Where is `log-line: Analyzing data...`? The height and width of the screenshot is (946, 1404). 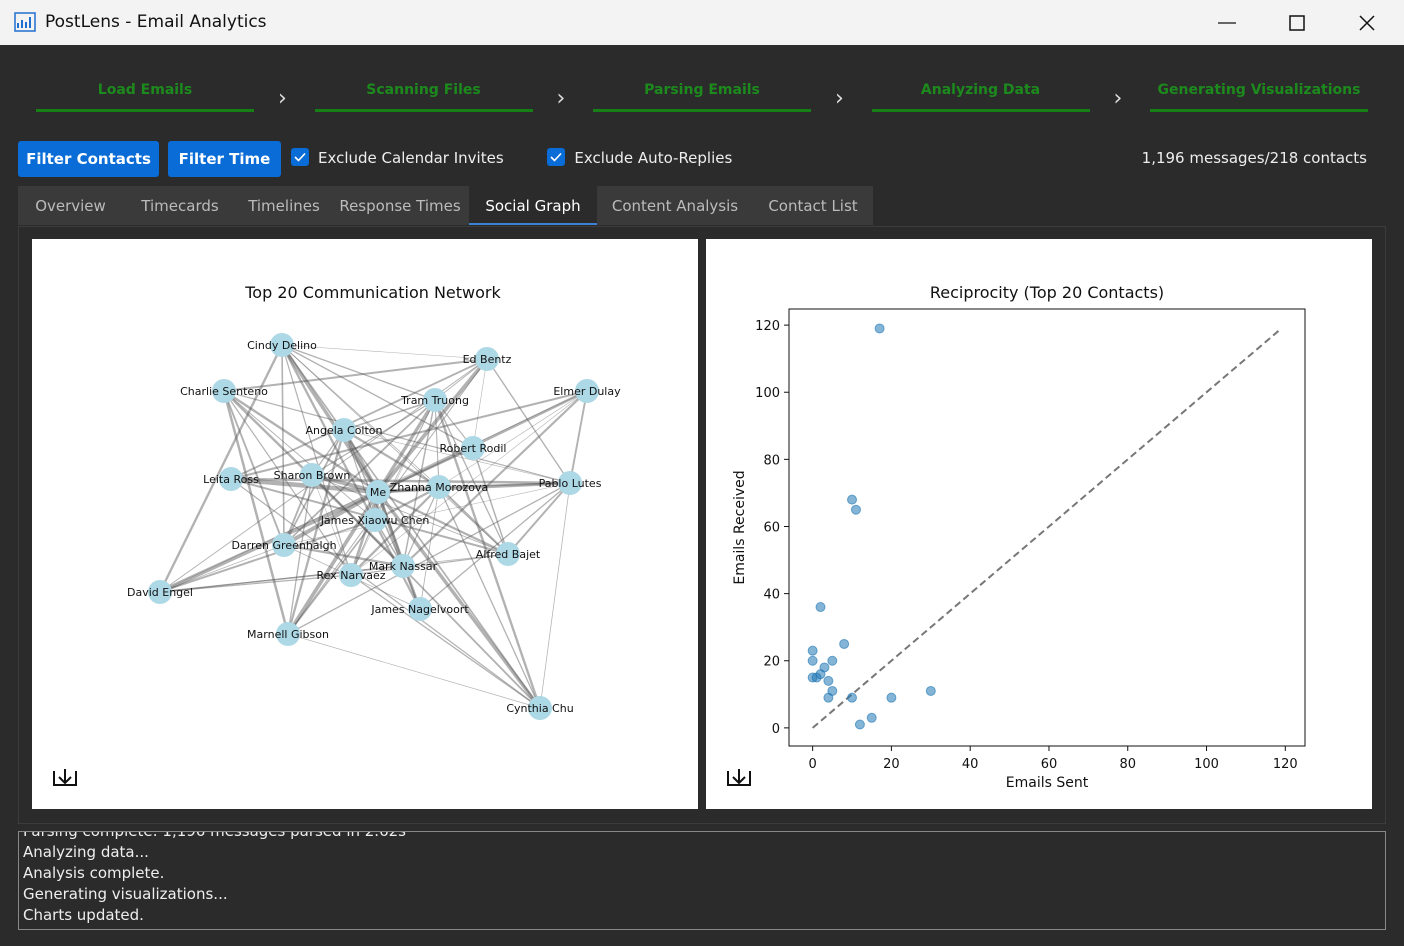 log-line: Analyzing data... is located at coordinates (86, 852).